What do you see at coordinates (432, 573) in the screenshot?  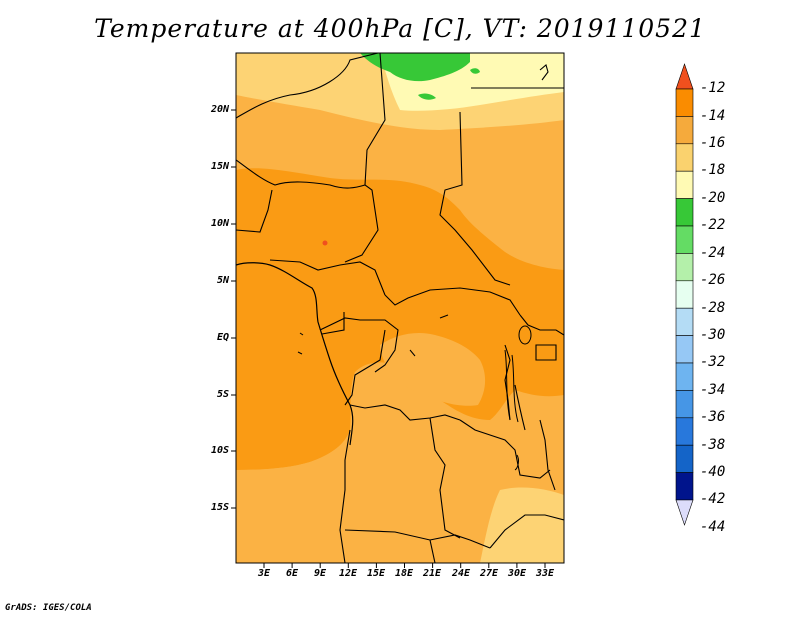 I see `lon-label: 21E` at bounding box center [432, 573].